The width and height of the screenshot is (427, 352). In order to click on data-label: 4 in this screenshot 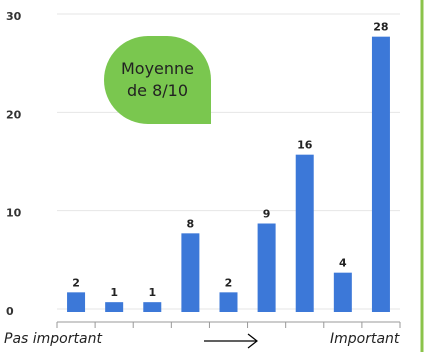, I will do `click(343, 263)`.